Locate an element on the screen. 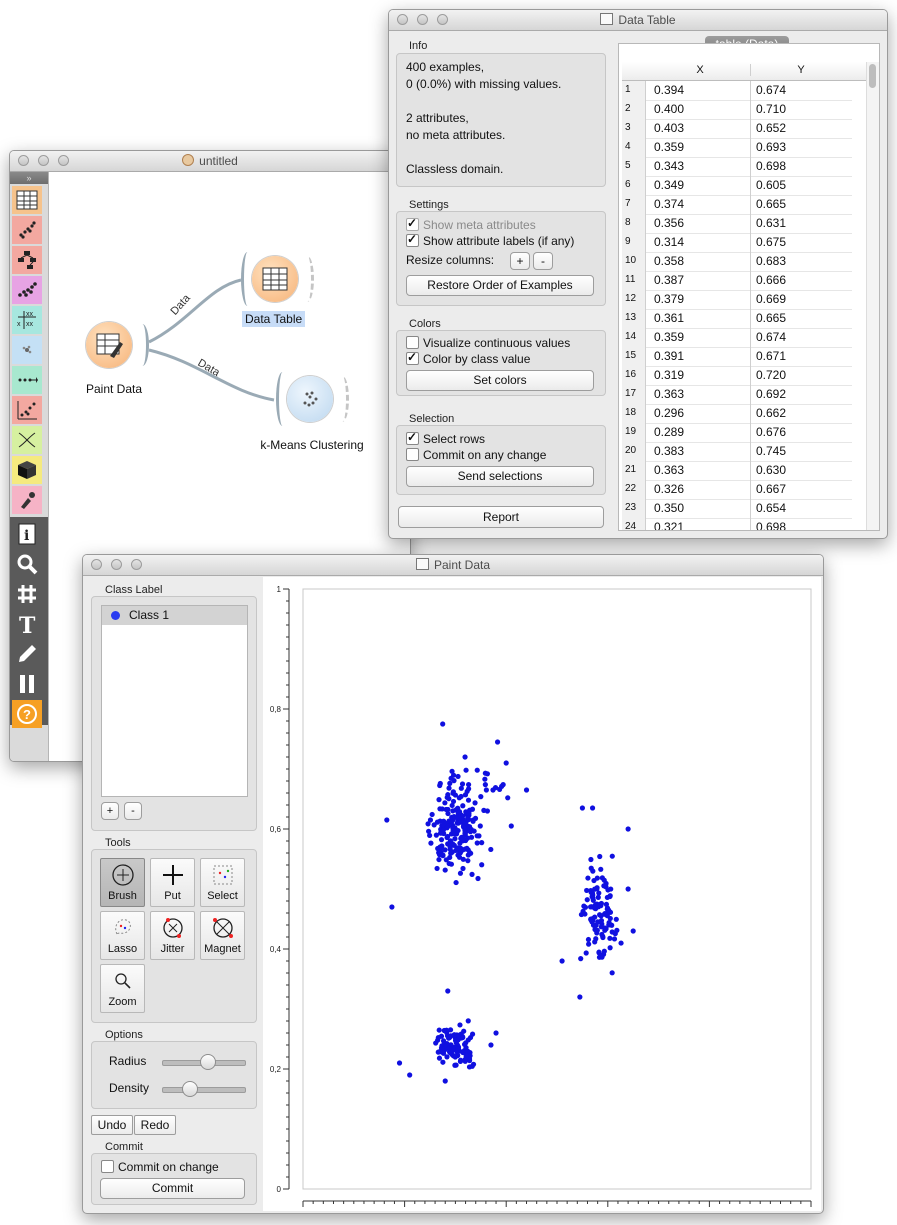 Image resolution: width=897 pixels, height=1225 pixels. cube-icon is located at coordinates (27, 470).